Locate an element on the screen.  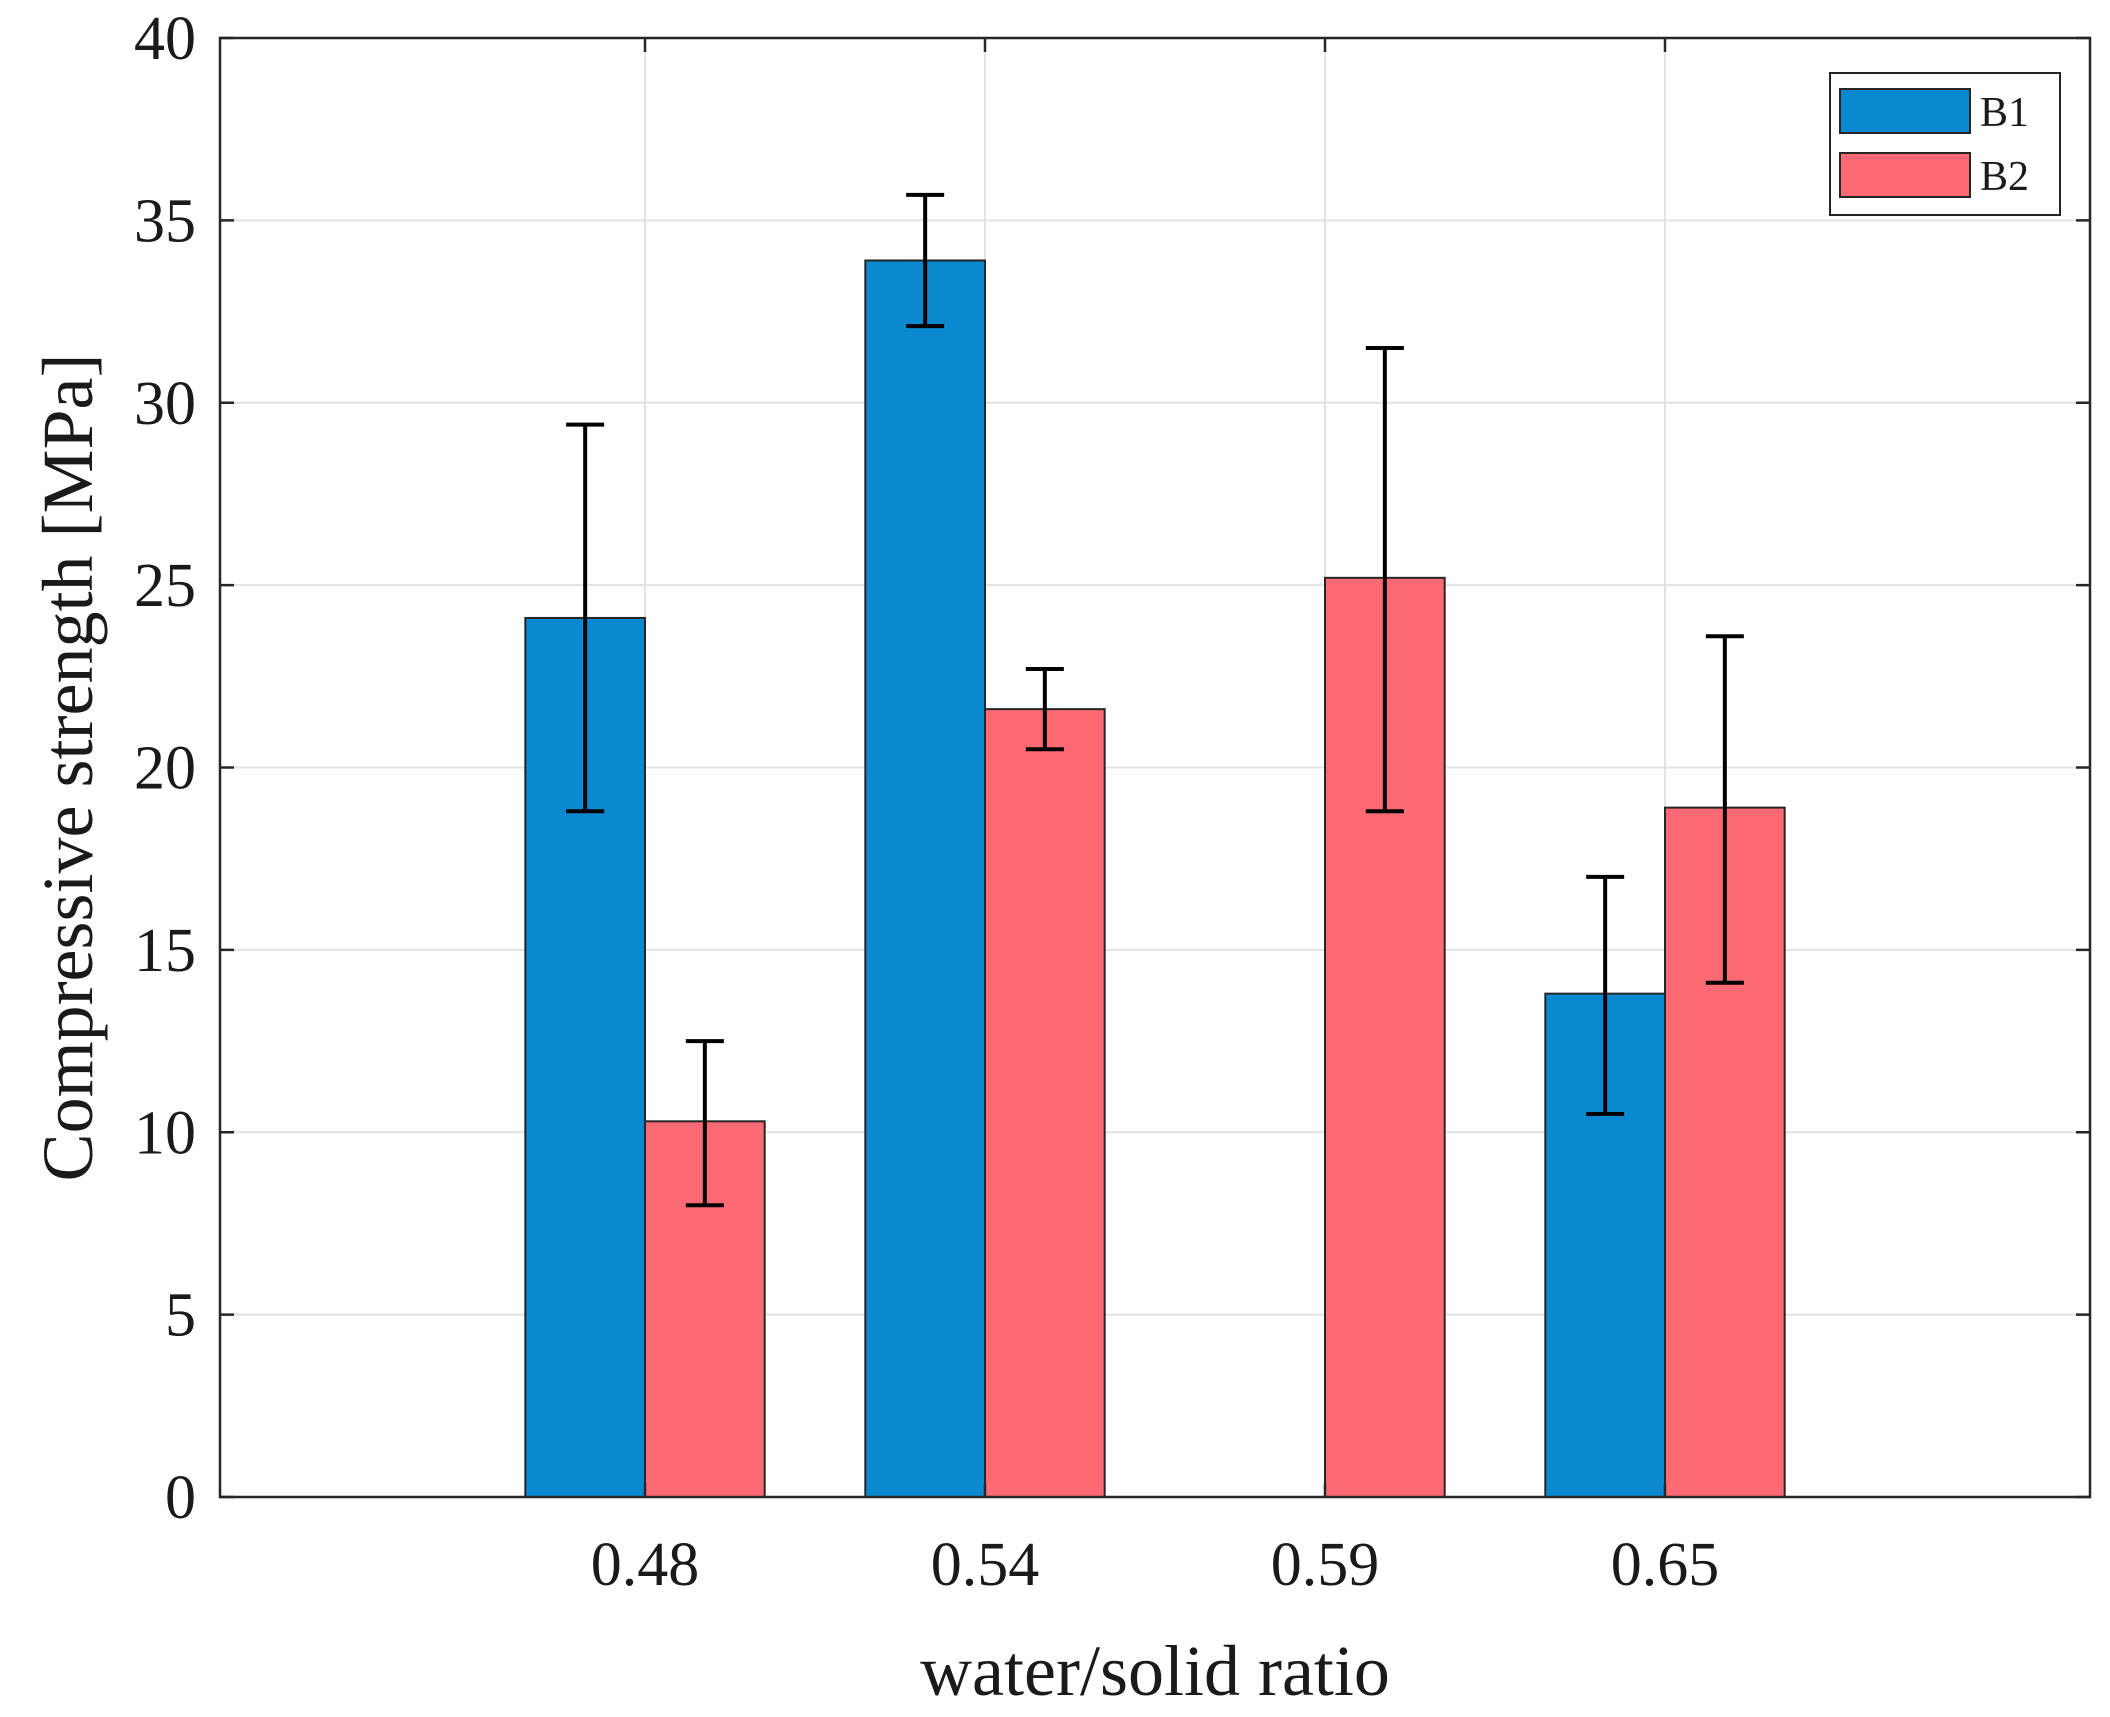
y-tick-label: 15 is located at coordinates (165, 951).